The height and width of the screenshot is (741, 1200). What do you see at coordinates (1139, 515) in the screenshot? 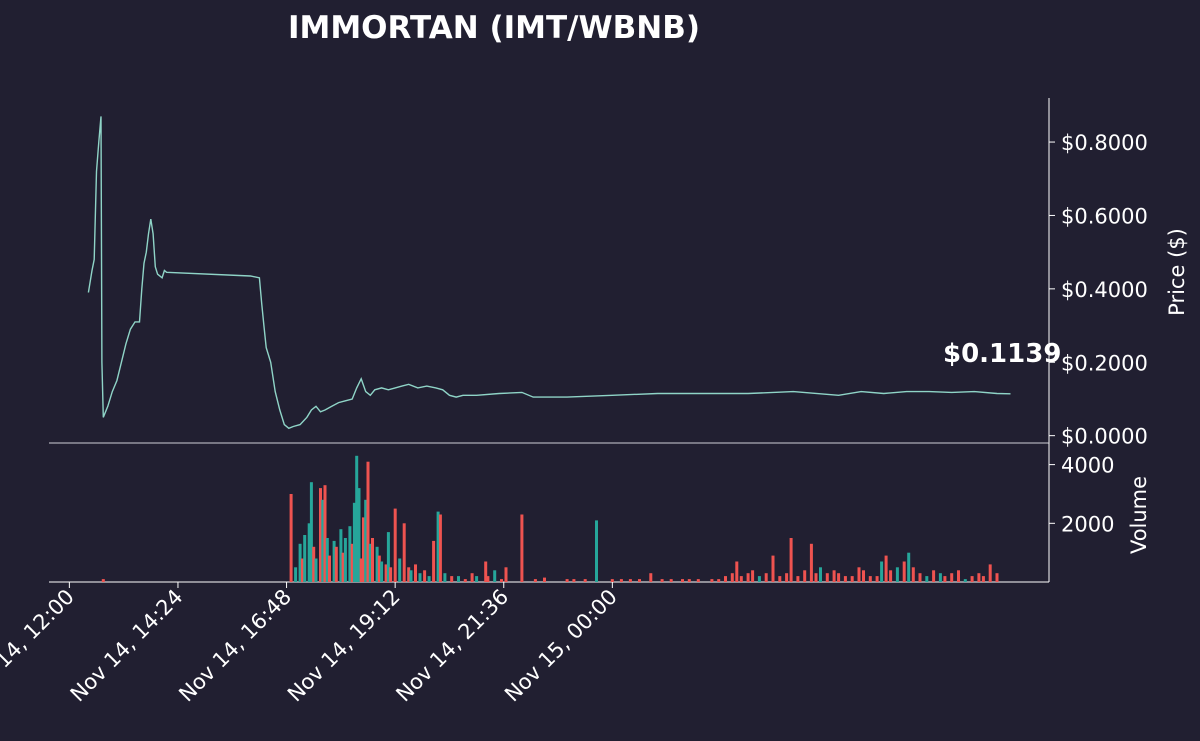
I see `volume-axis-label: Volume` at bounding box center [1139, 515].